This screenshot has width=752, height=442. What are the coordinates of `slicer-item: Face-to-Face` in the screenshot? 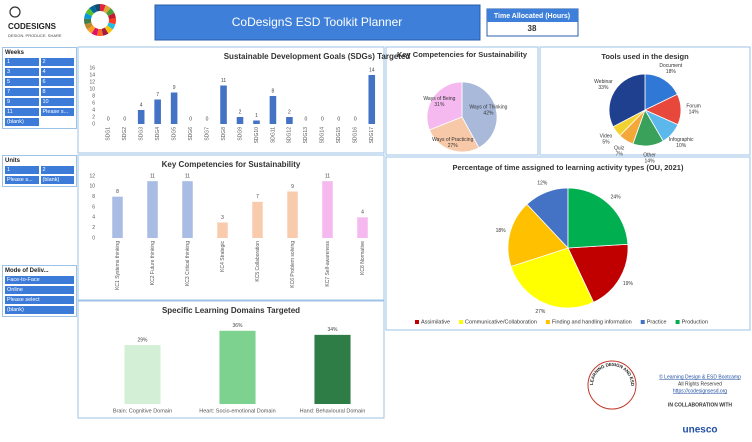 It's located at (39, 280).